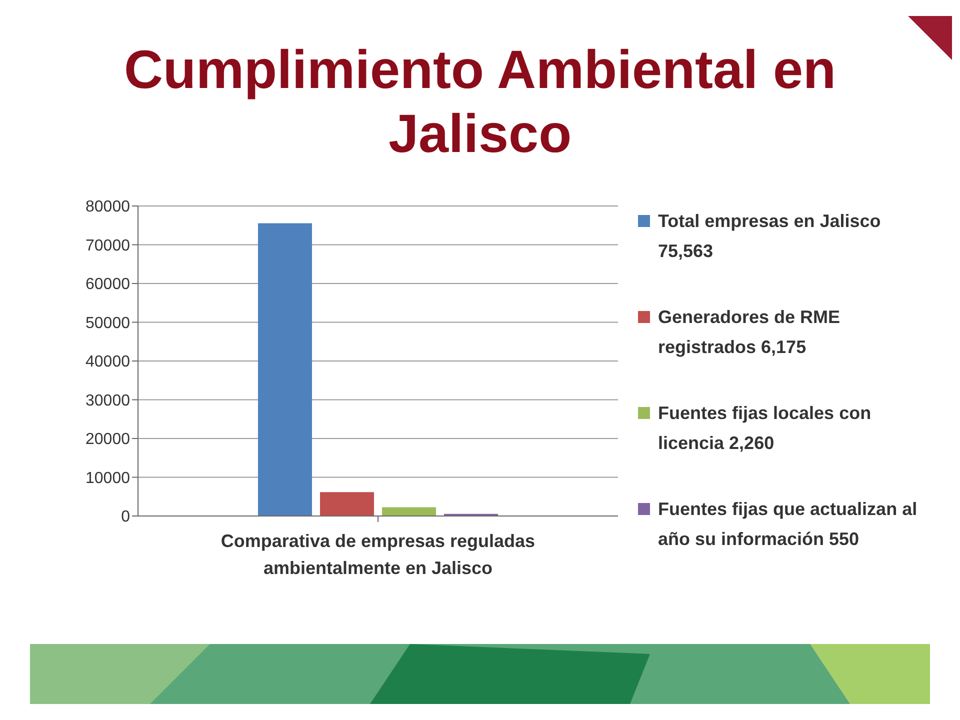  Describe the element at coordinates (108, 362) in the screenshot. I see `y-tick-label: 40000` at that location.